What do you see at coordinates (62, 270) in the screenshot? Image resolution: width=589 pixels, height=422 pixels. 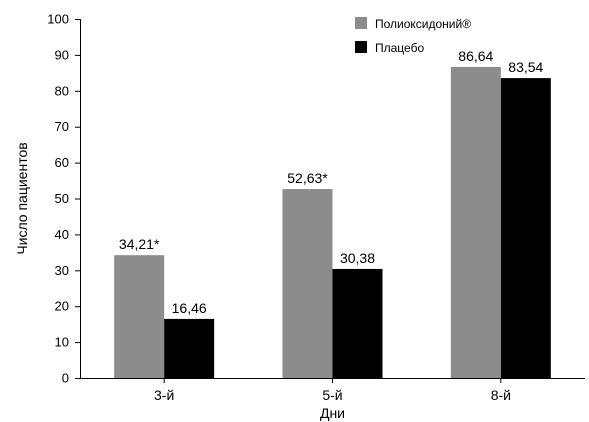 I see `y-tick-label: 30` at bounding box center [62, 270].